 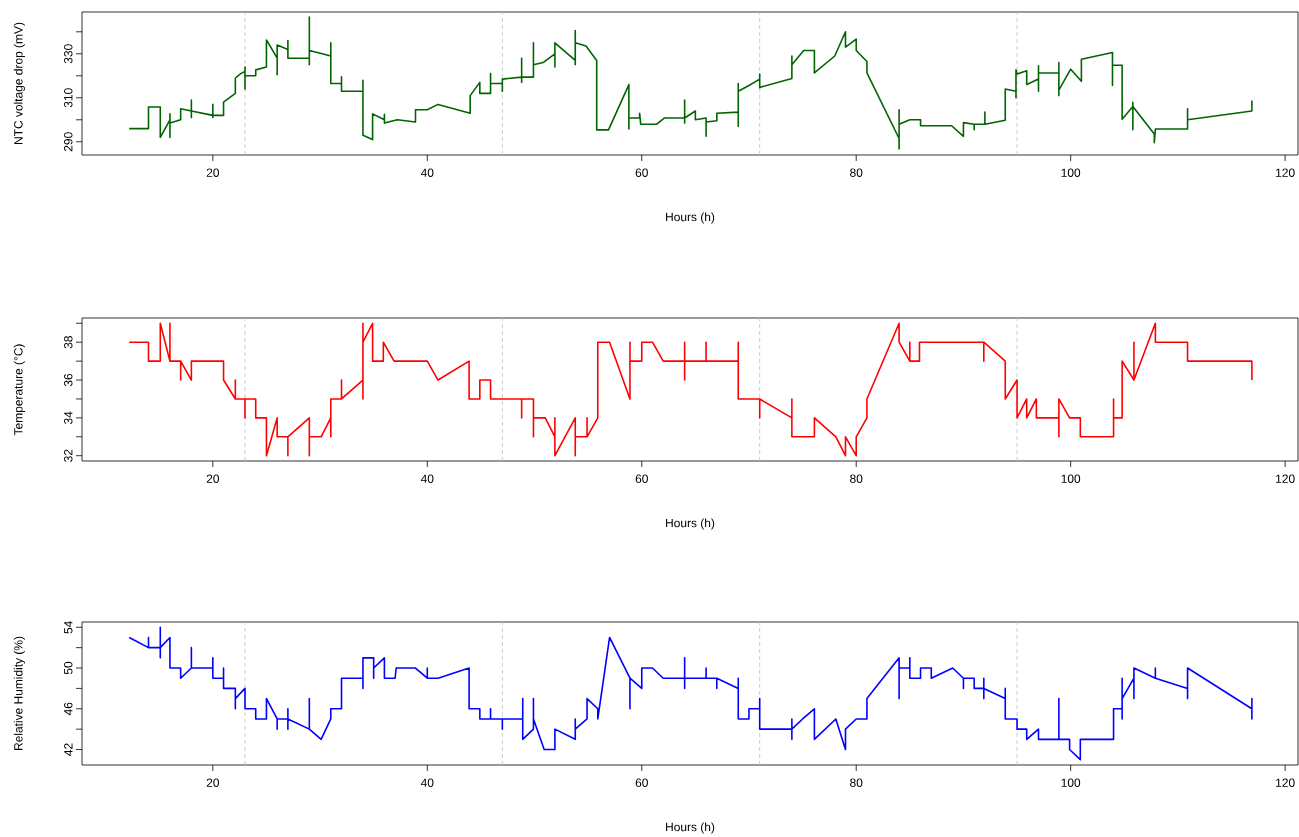 I want to click on y-tick-label: 42, so click(x=68, y=749).